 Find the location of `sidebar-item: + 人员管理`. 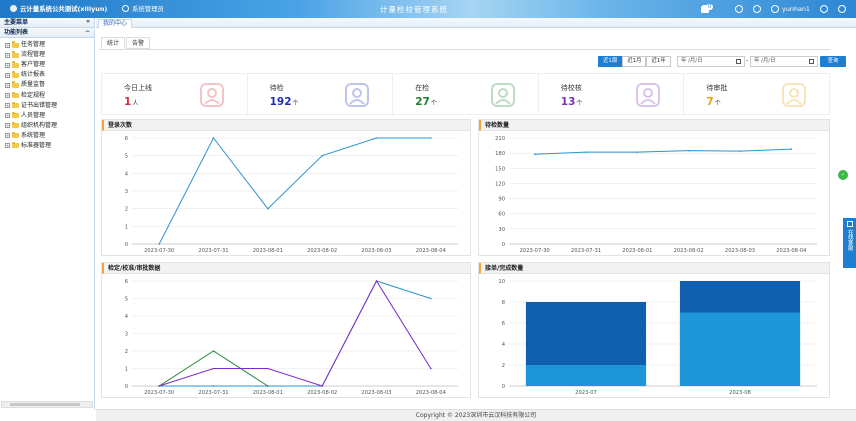

sidebar-item: + 人员管理 is located at coordinates (49, 116).